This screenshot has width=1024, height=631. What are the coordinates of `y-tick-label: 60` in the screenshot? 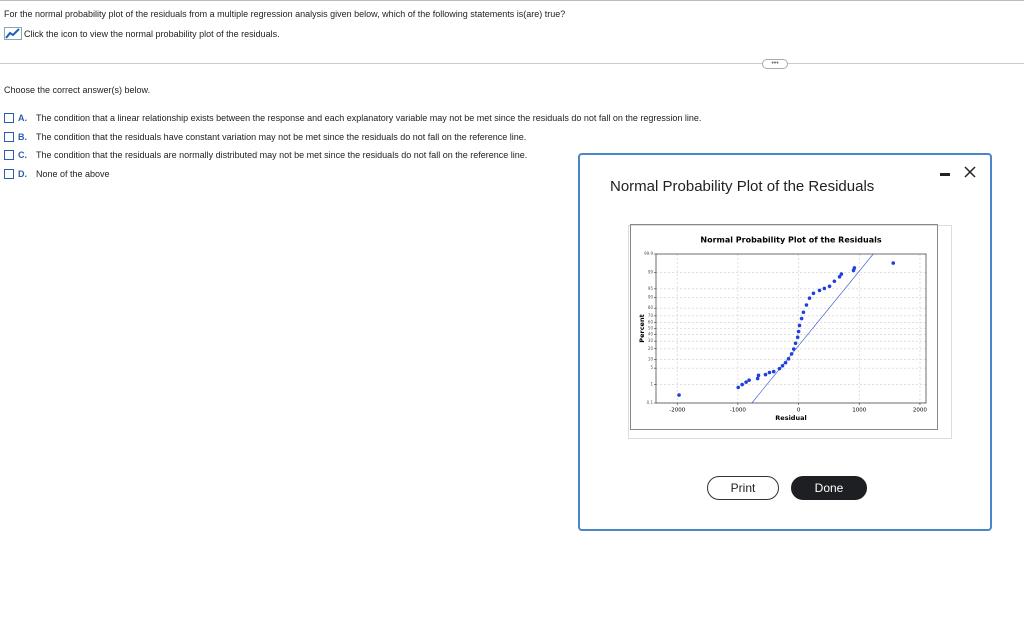 It's located at (651, 321).